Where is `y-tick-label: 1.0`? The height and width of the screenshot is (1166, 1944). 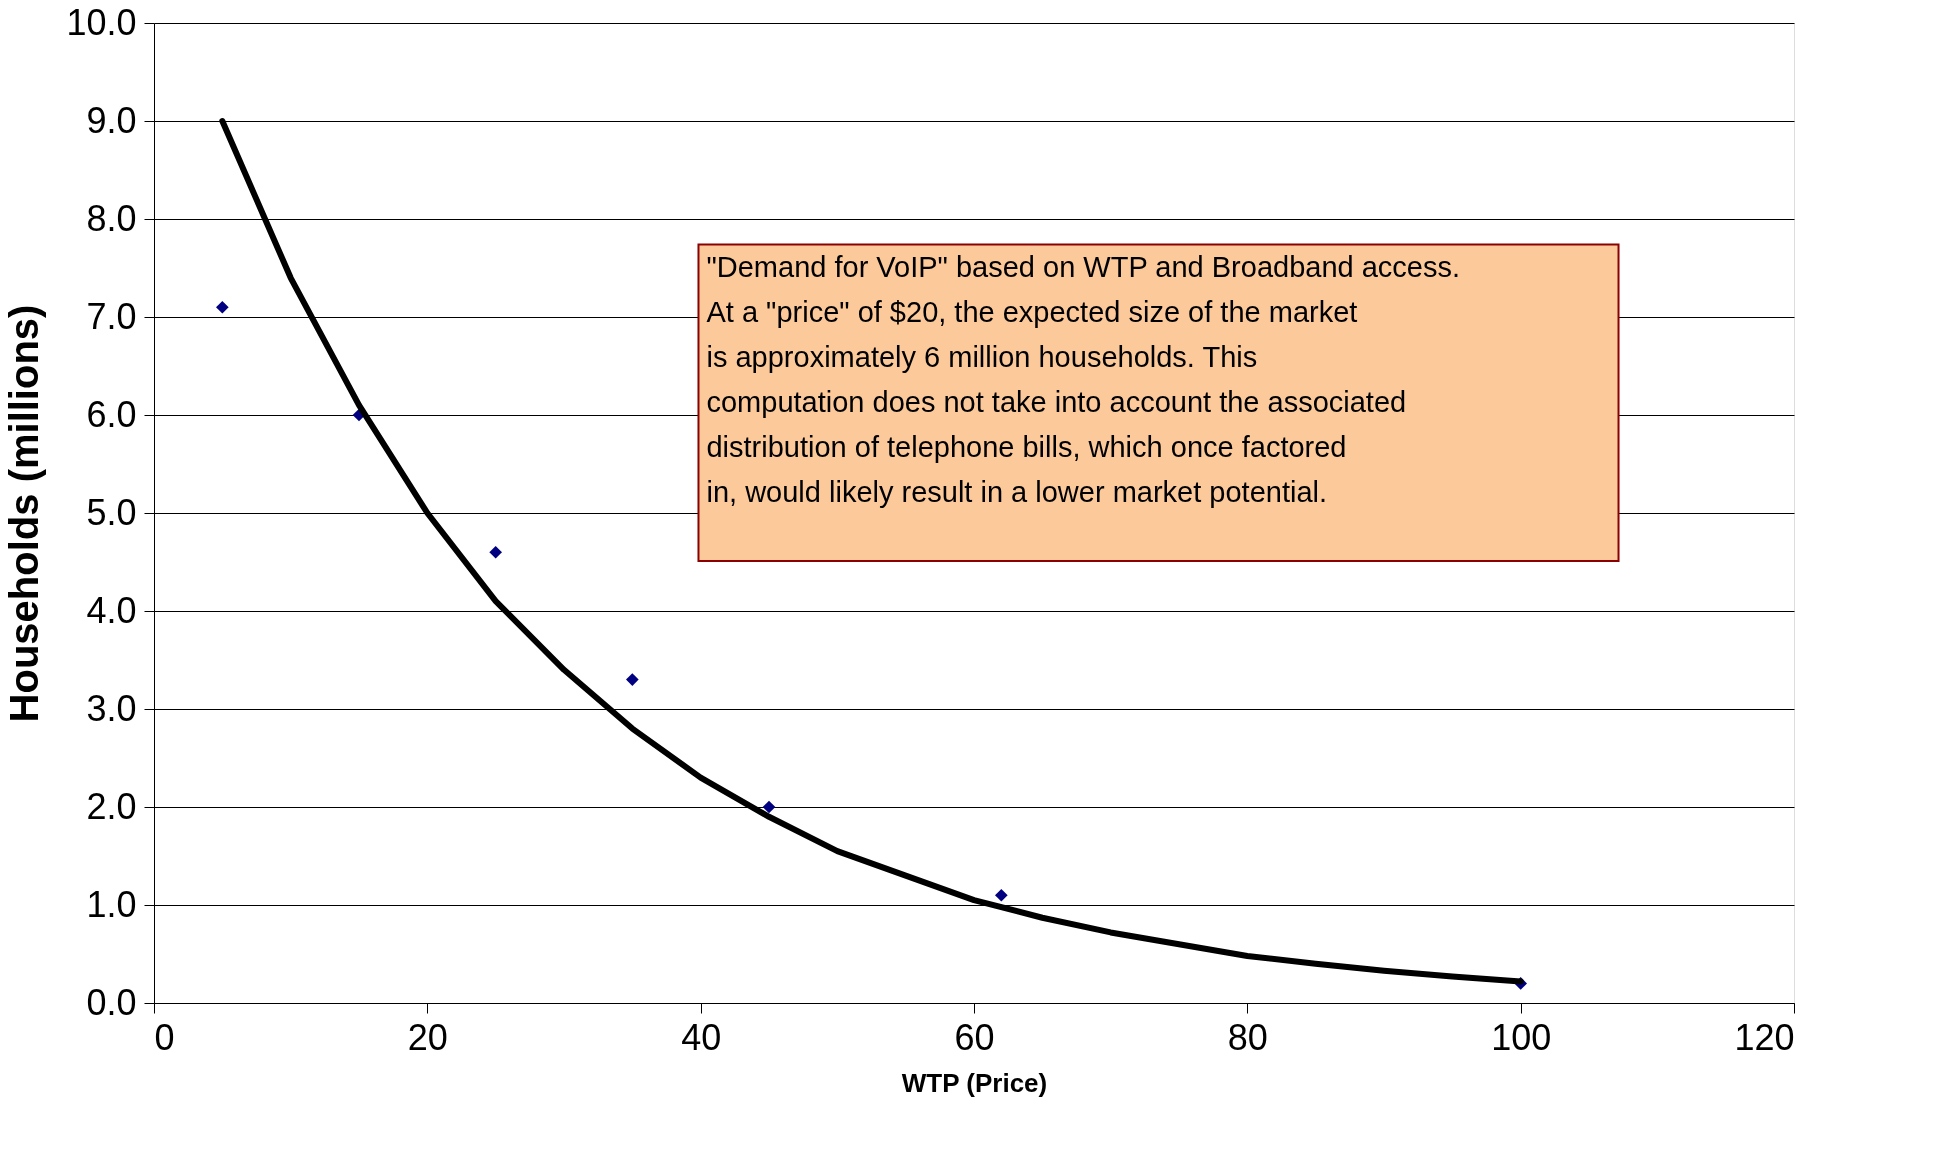 y-tick-label: 1.0 is located at coordinates (111, 904).